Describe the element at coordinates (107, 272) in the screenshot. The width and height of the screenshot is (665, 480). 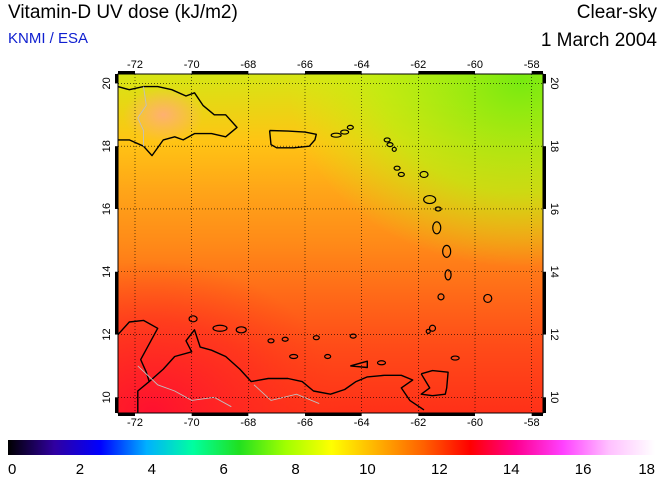
I see `lat-tick-label-left: 14` at that location.